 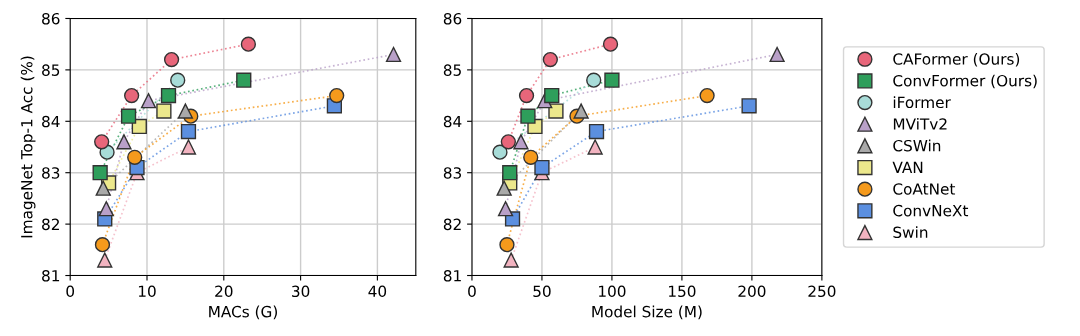 What do you see at coordinates (224, 291) in the screenshot?
I see `x-tick-label: 20` at bounding box center [224, 291].